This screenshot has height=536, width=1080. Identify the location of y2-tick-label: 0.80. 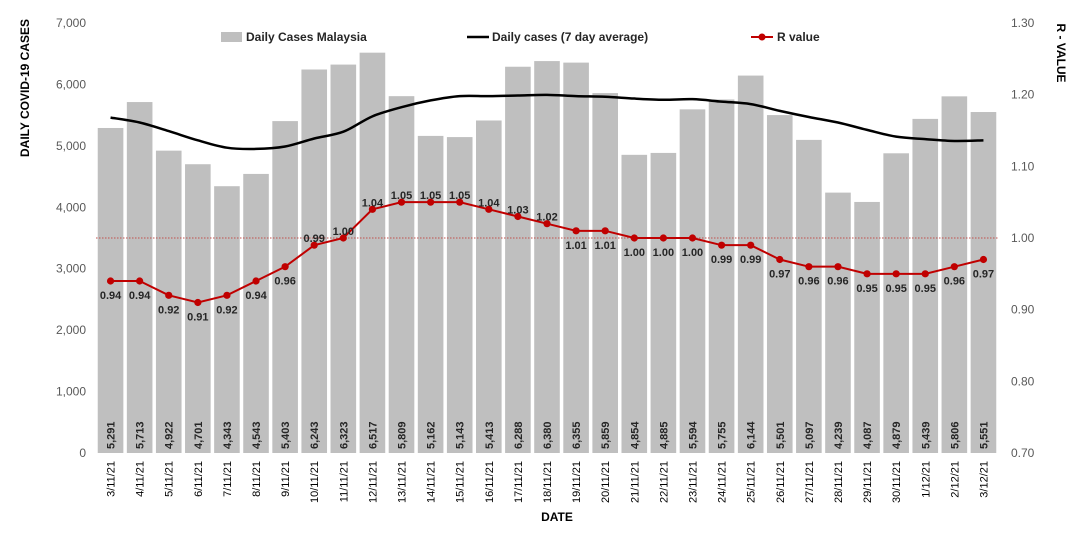
(1023, 381).